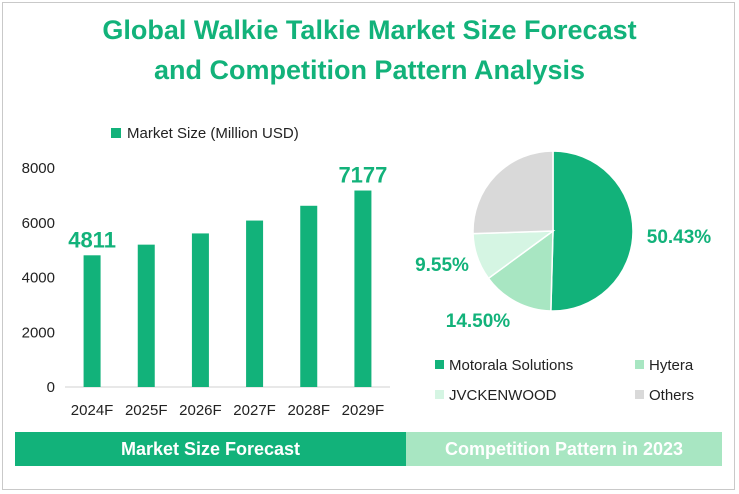  I want to click on footer-competition-pattern: Competition Pattern in 2023, so click(564, 449).